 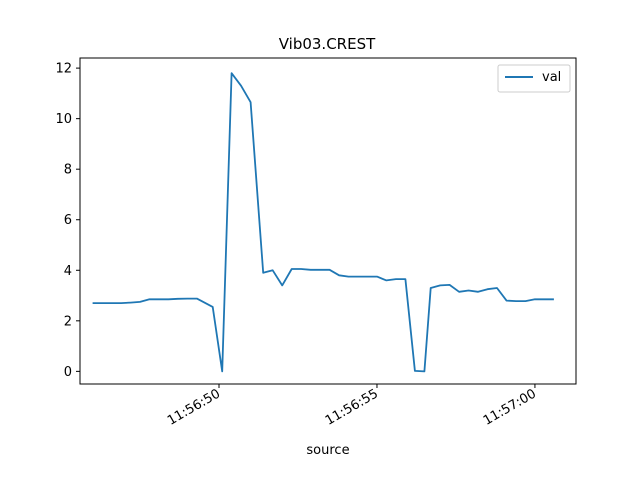 I want to click on legend-label: val, so click(x=551, y=77).